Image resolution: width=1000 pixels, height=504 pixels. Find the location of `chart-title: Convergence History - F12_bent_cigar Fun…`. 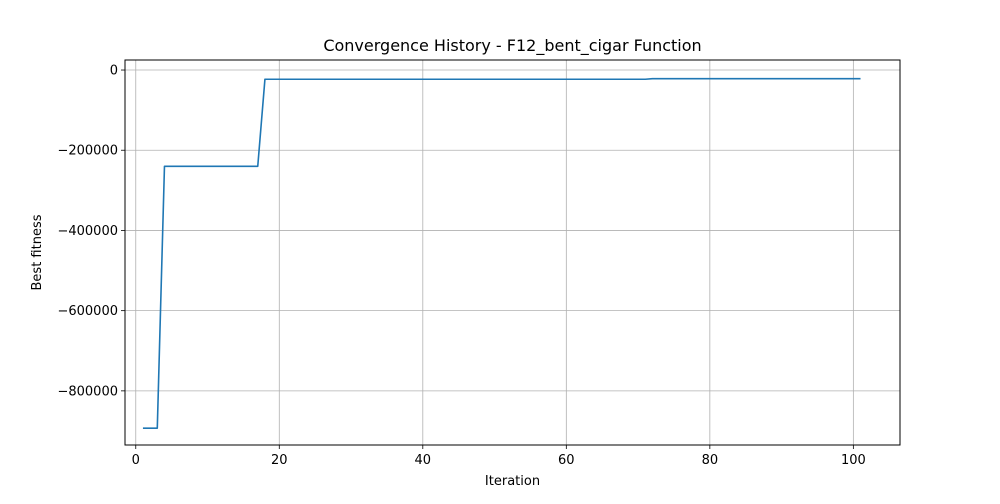

chart-title: Convergence History - F12_bent_cigar Fun… is located at coordinates (512, 46).